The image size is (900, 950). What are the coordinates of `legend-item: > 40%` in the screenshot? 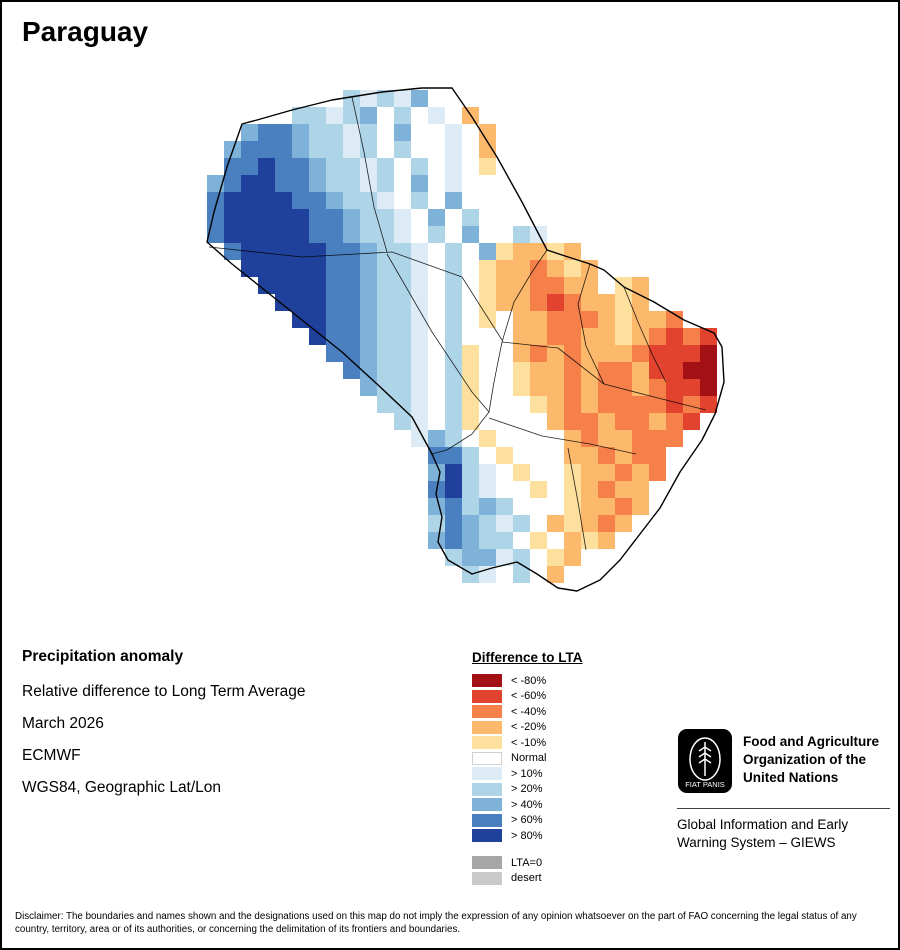 It's located at (527, 804).